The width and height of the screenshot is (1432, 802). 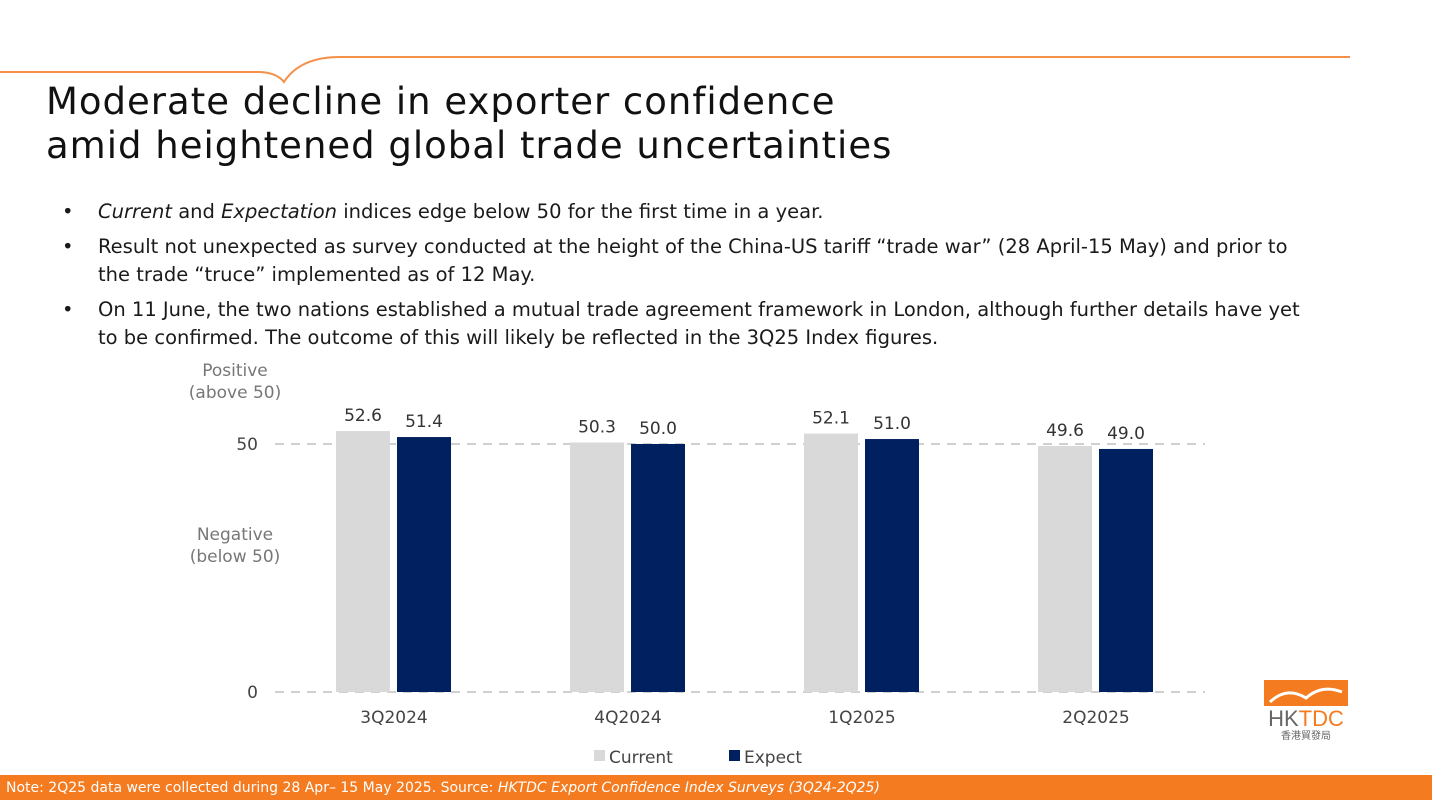 What do you see at coordinates (1126, 434) in the screenshot?
I see `data-label: 49.0` at bounding box center [1126, 434].